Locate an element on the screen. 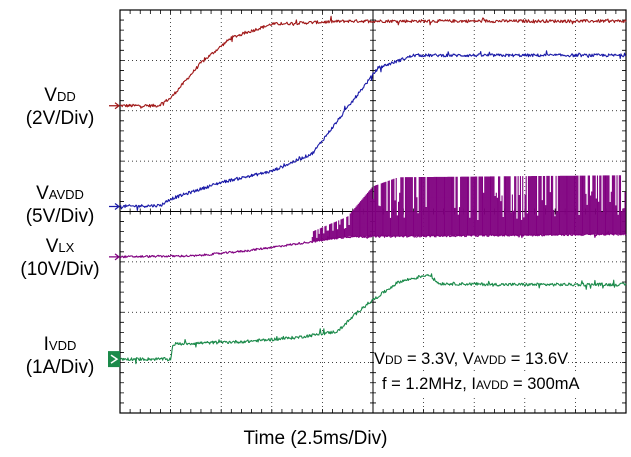 This screenshot has width=631, height=457. marker-vavdd is located at coordinates (114, 206).